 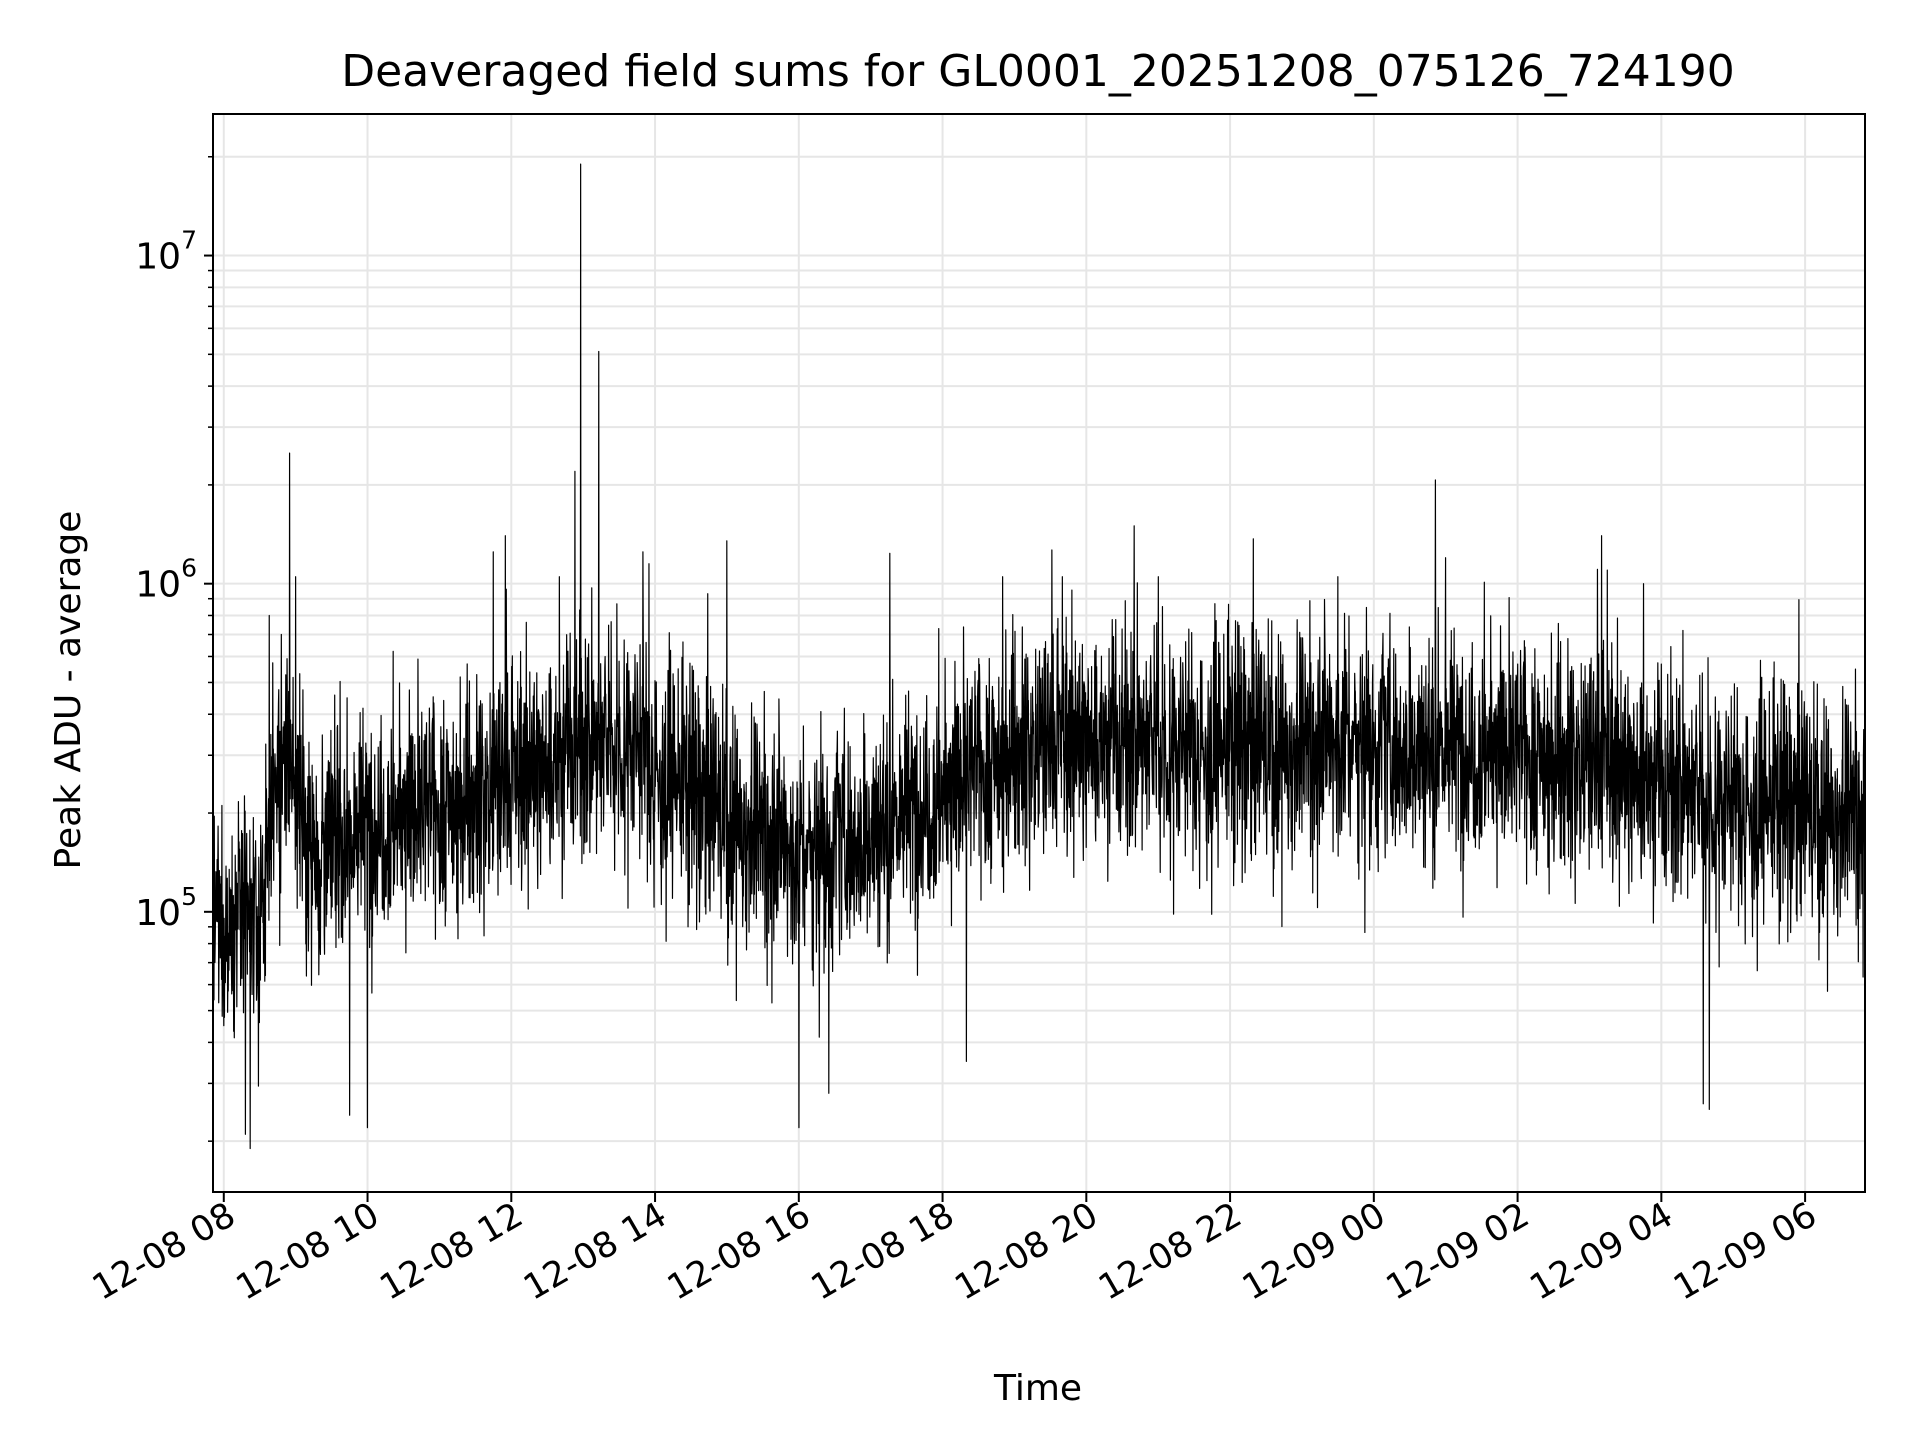 I want to click on y-axis-label: Peak ADU - average, so click(x=68, y=690).